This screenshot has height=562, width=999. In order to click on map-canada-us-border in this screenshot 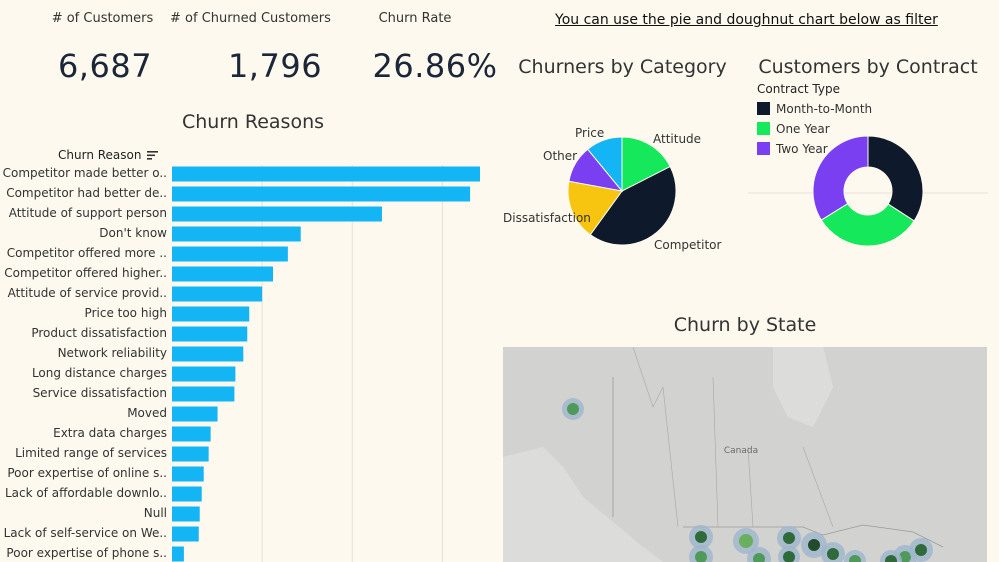, I will do `click(813, 536)`.